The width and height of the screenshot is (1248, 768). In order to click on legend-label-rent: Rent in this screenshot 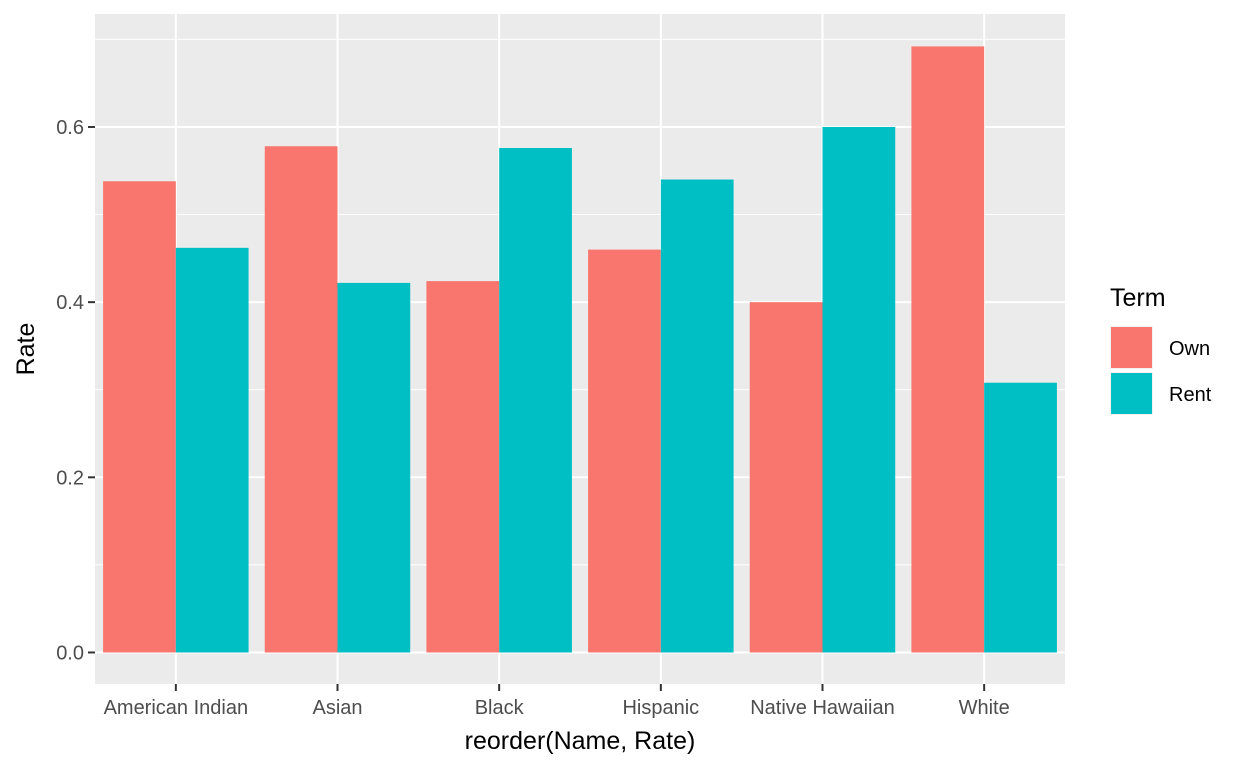, I will do `click(1190, 395)`.